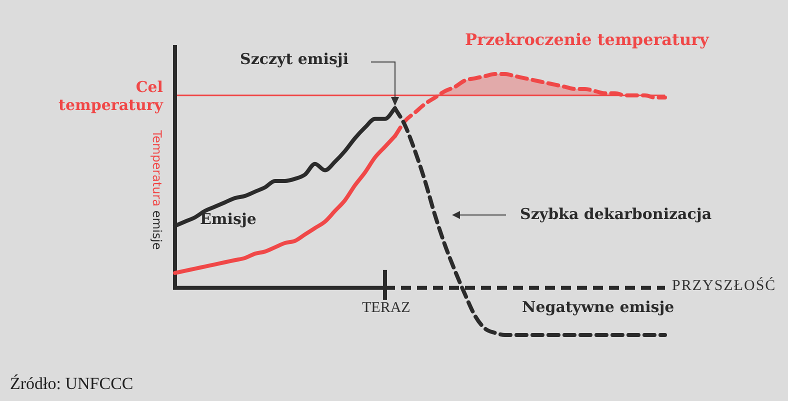 Image resolution: width=788 pixels, height=401 pixels. What do you see at coordinates (587, 39) in the screenshot?
I see `text: Przekroczenie temperatury` at bounding box center [587, 39].